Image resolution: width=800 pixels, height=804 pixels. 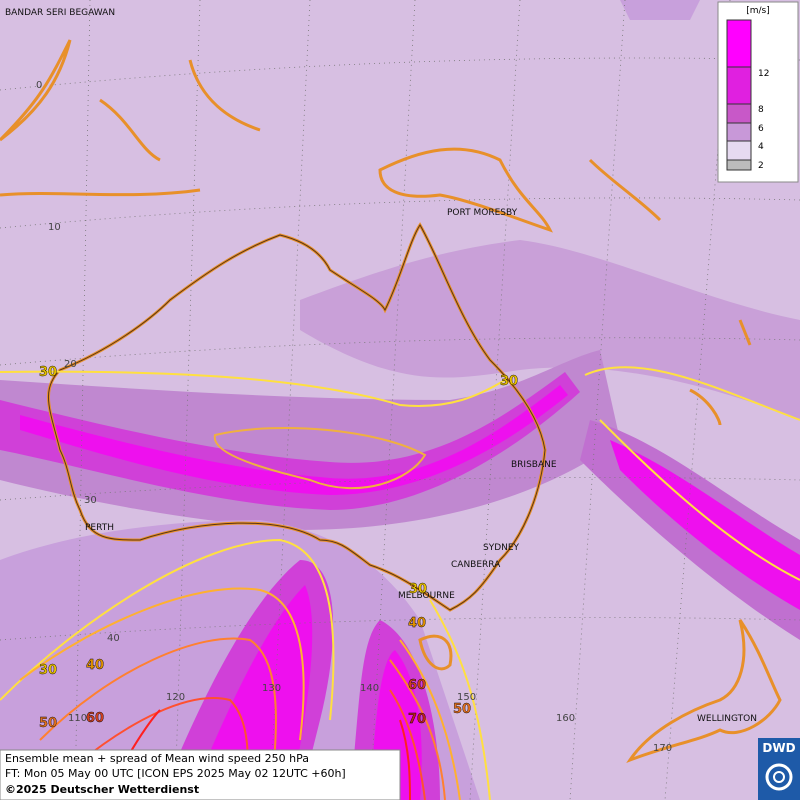 I want to click on lon-label: 110, so click(x=77, y=718).